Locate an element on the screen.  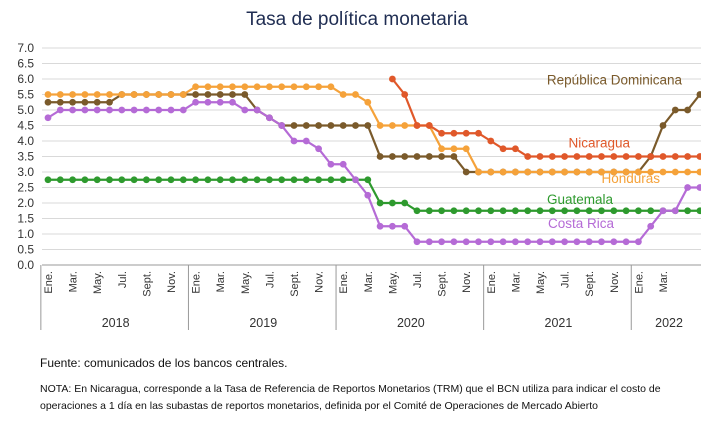
y-tick-label: 1.0 is located at coordinates (25, 234).